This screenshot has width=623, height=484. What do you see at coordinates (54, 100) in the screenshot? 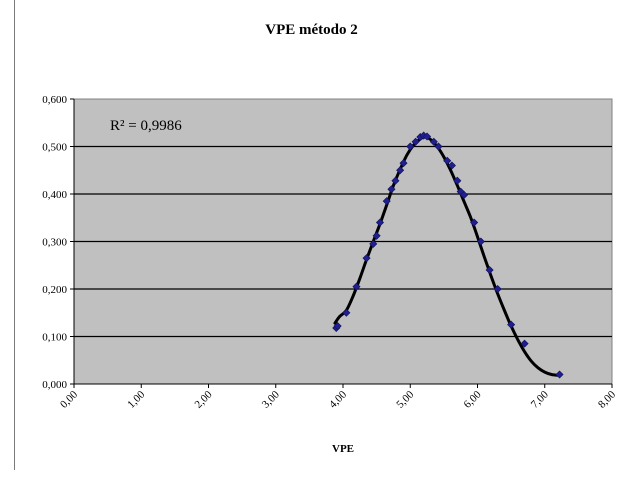
I see `y-tick-label: 0,600` at bounding box center [54, 100].